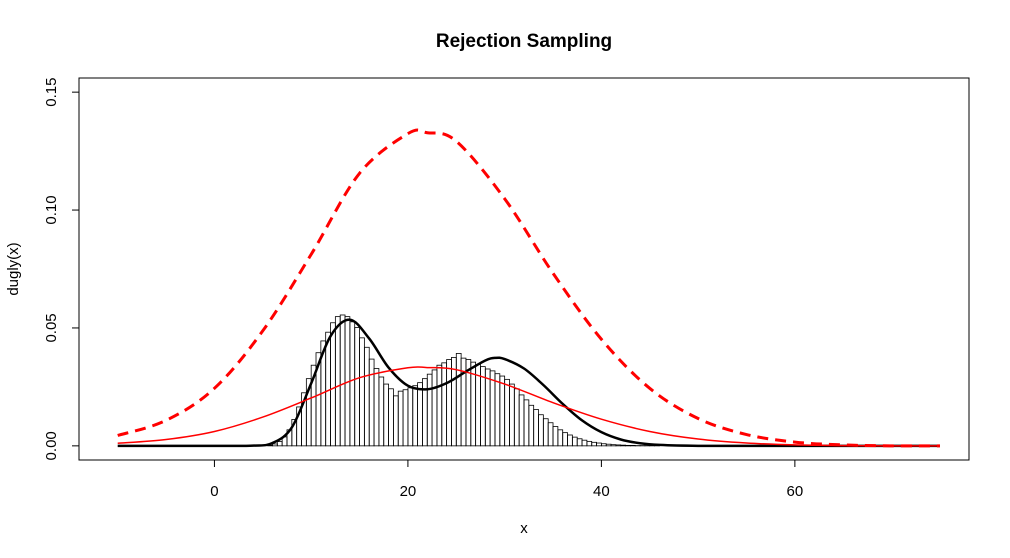 Image resolution: width=1010 pixels, height=558 pixels. I want to click on y-tick-label: 0.10, so click(51, 209).